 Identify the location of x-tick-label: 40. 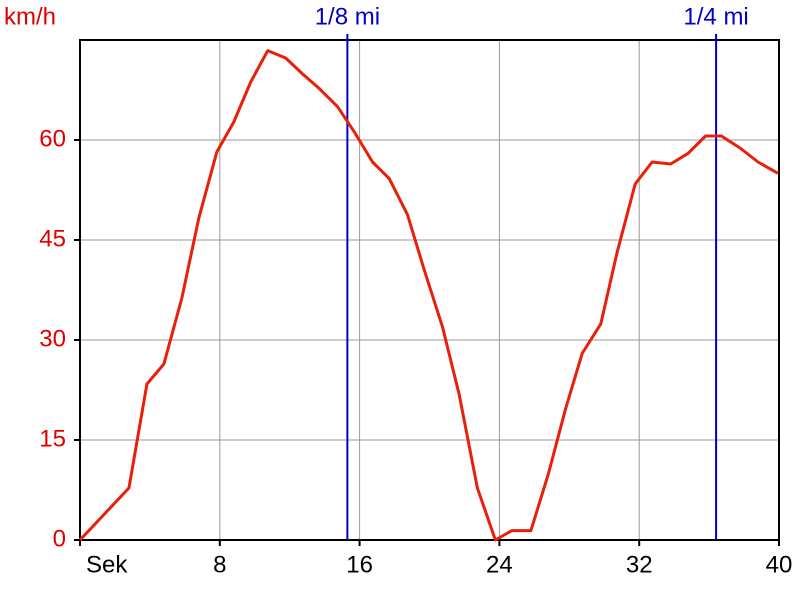
(779, 564).